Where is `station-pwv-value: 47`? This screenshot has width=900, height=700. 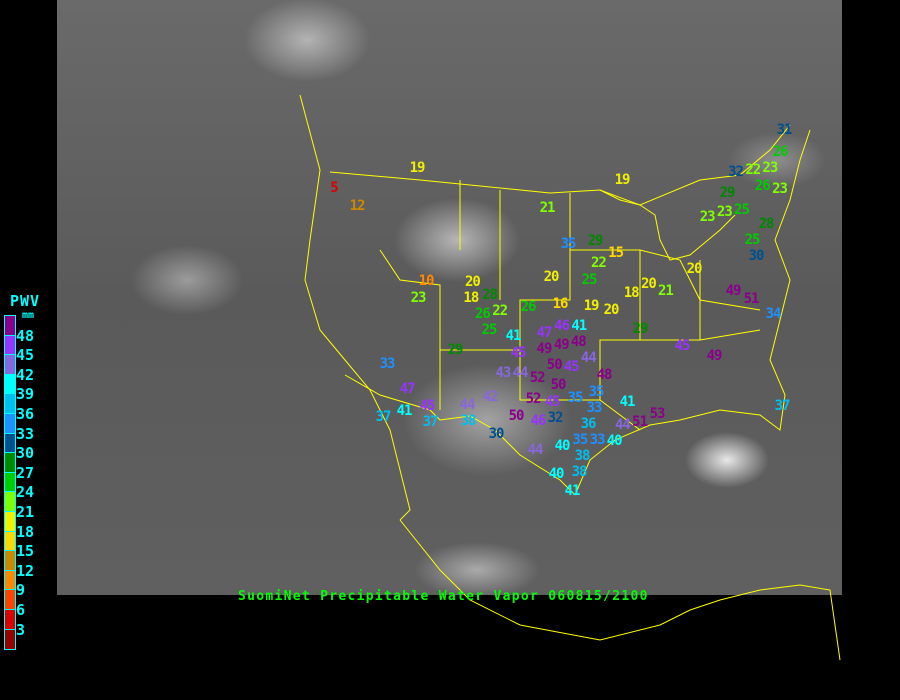
station-pwv-value: 47 is located at coordinates (544, 332).